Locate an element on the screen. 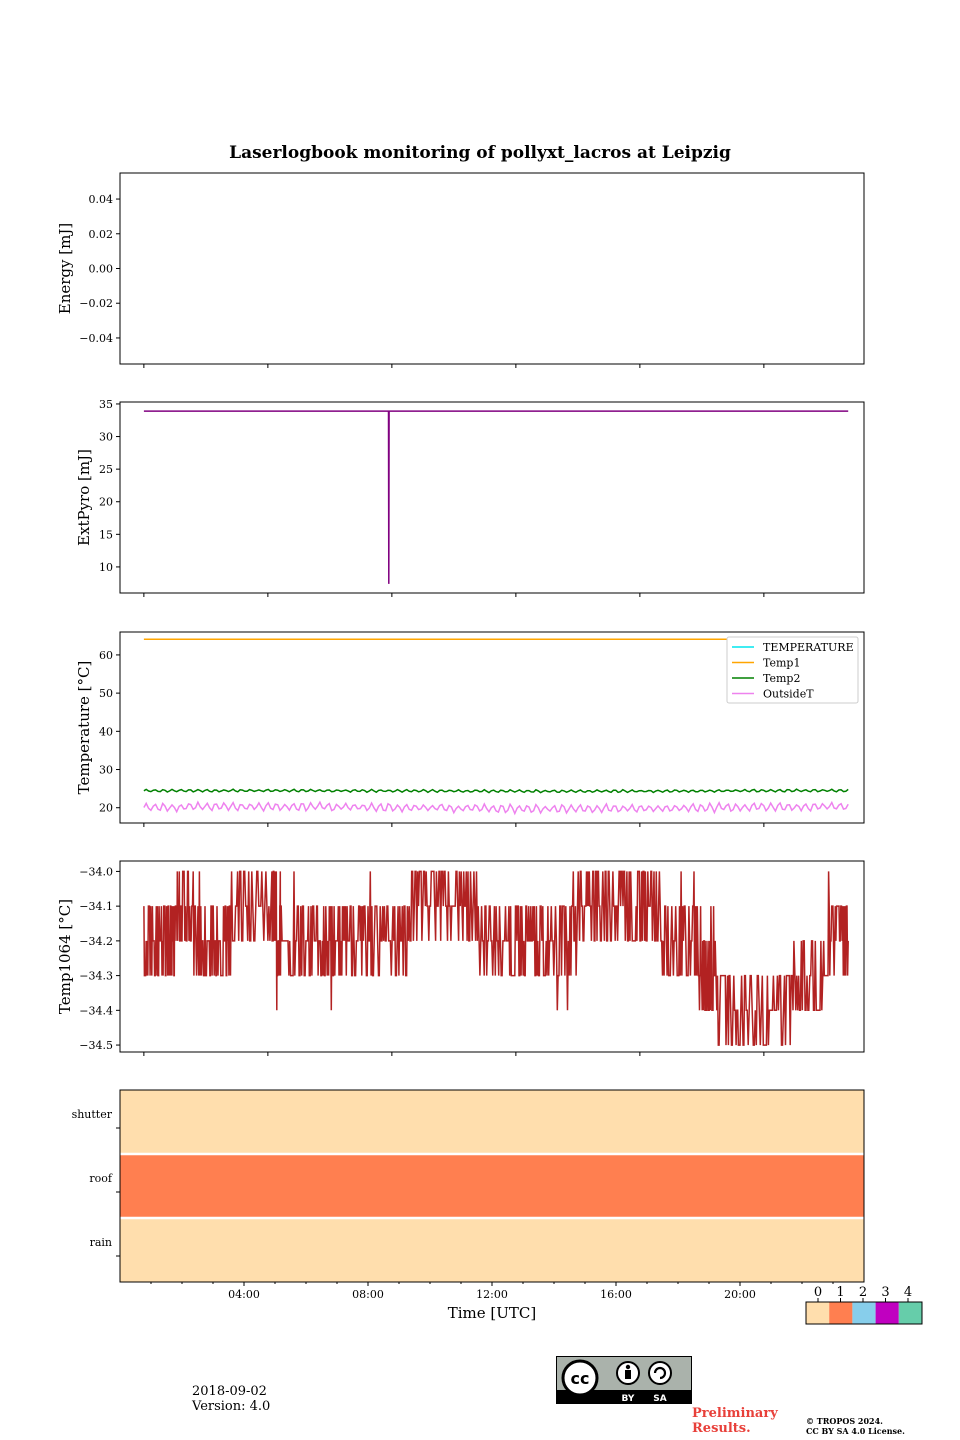 The height and width of the screenshot is (1440, 960). y-tick-label: 0.04 is located at coordinates (101, 199).